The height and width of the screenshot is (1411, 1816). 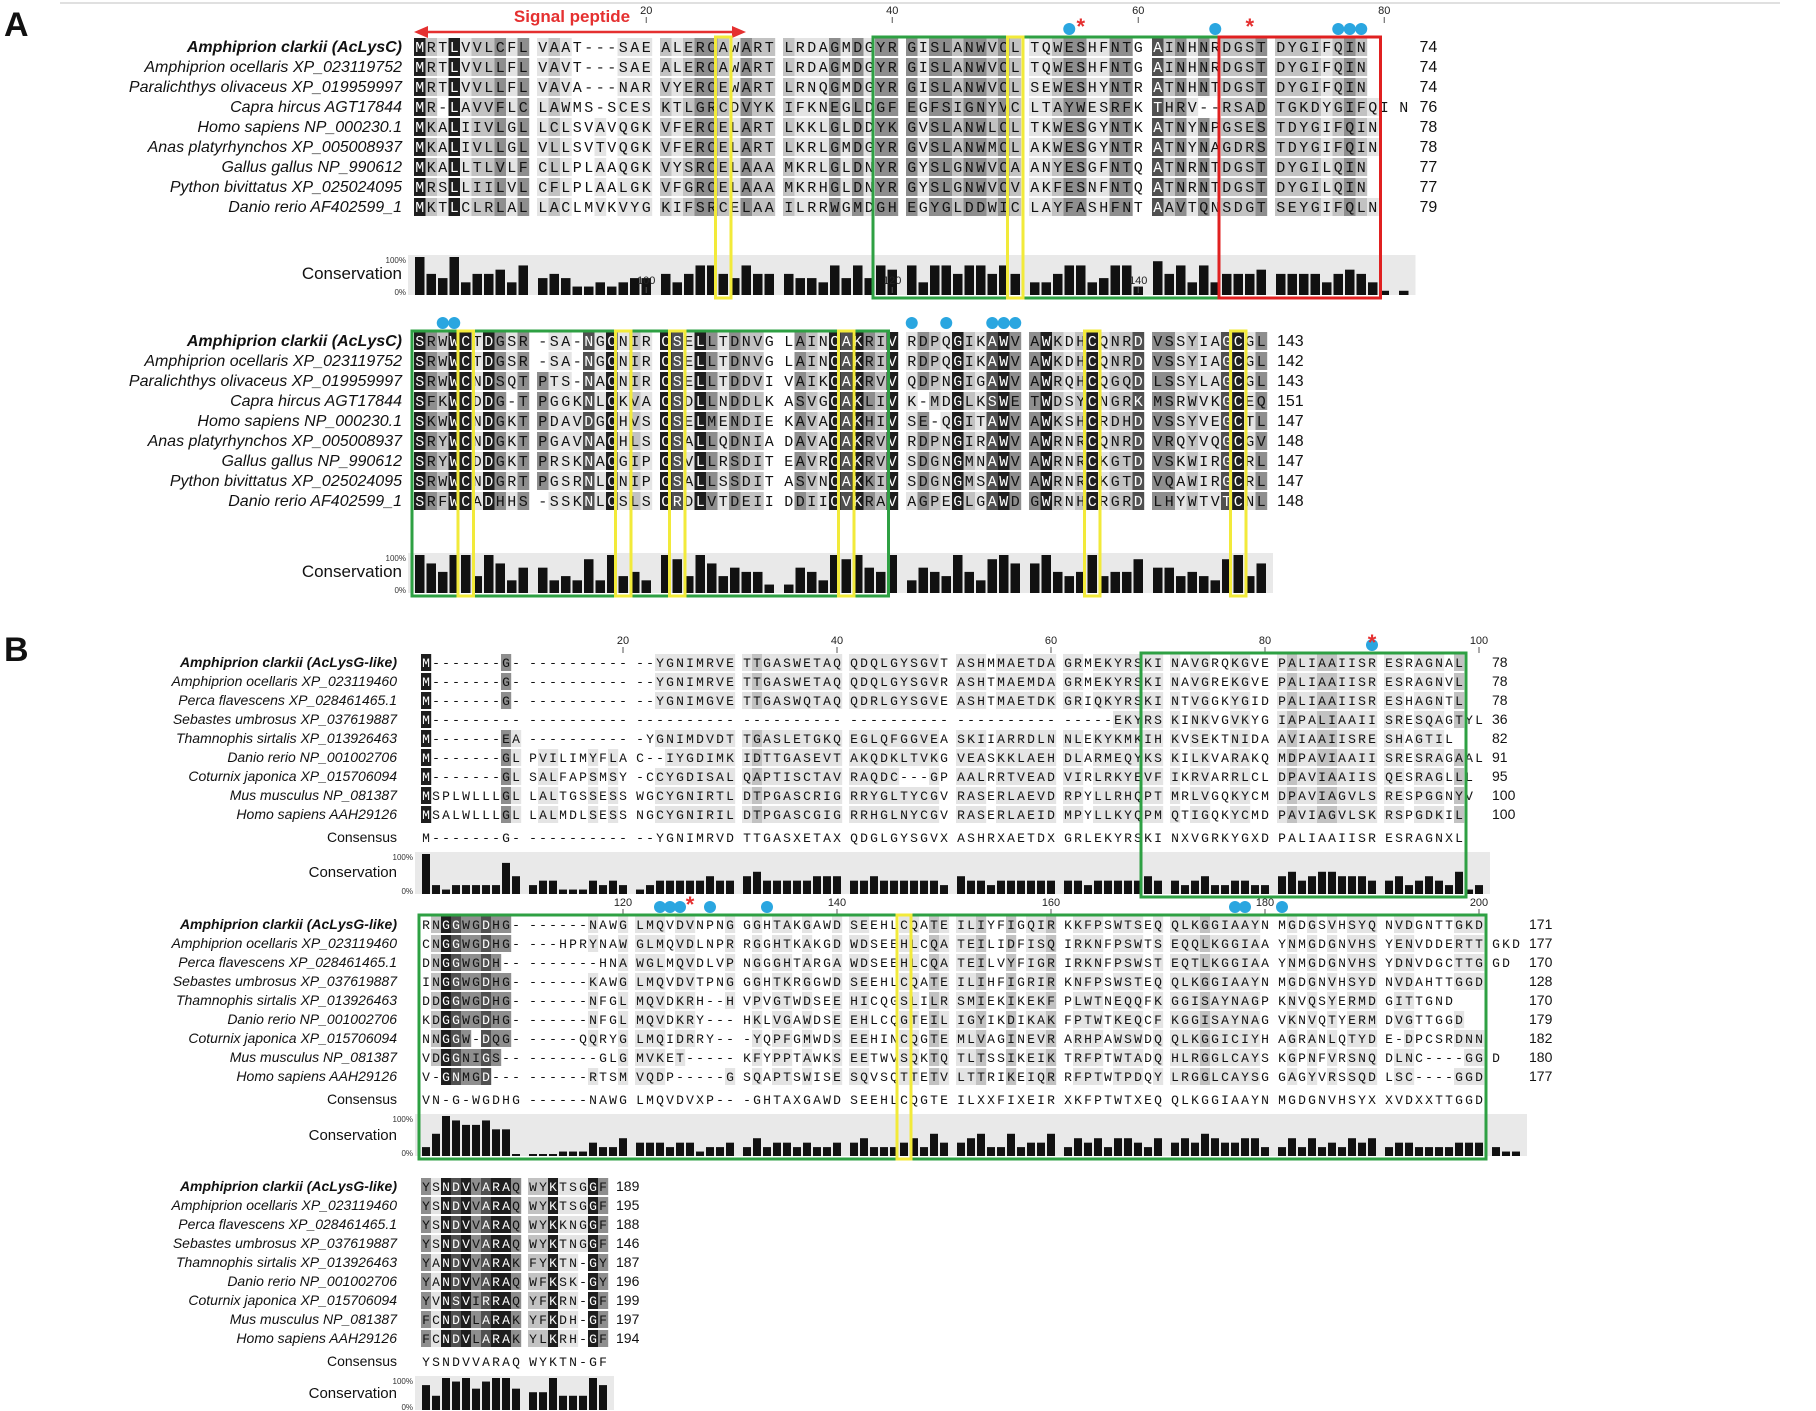 I want to click on consensus-letter: D, so click(x=1041, y=838).